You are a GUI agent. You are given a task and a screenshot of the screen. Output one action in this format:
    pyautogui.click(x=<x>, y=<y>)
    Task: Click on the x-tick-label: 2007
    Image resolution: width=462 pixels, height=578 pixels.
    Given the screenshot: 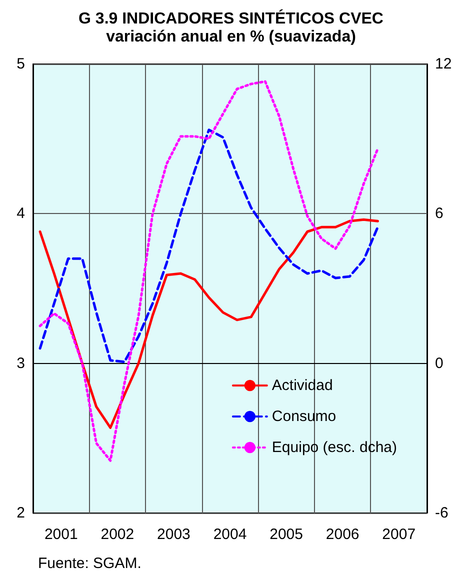 What is the action you would take?
    pyautogui.click(x=399, y=534)
    